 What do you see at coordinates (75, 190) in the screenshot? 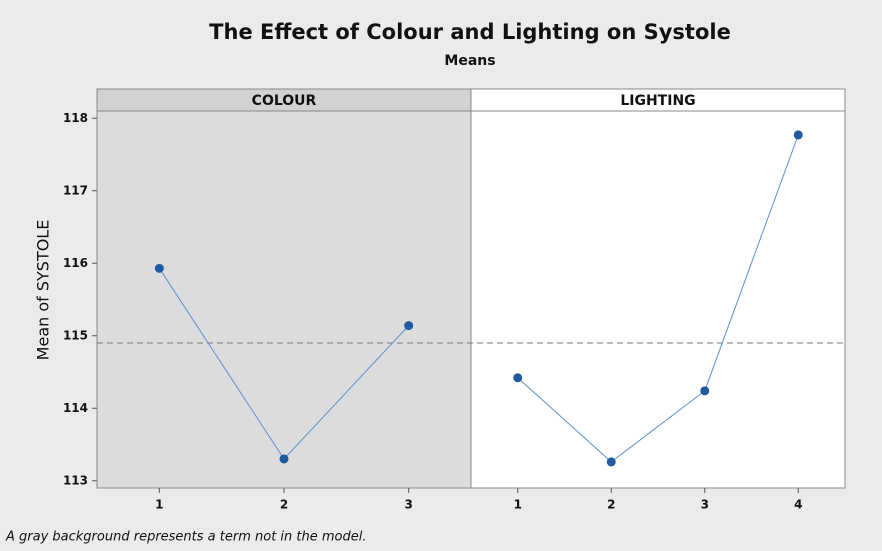
I see `y-tick-label: 117` at bounding box center [75, 190].